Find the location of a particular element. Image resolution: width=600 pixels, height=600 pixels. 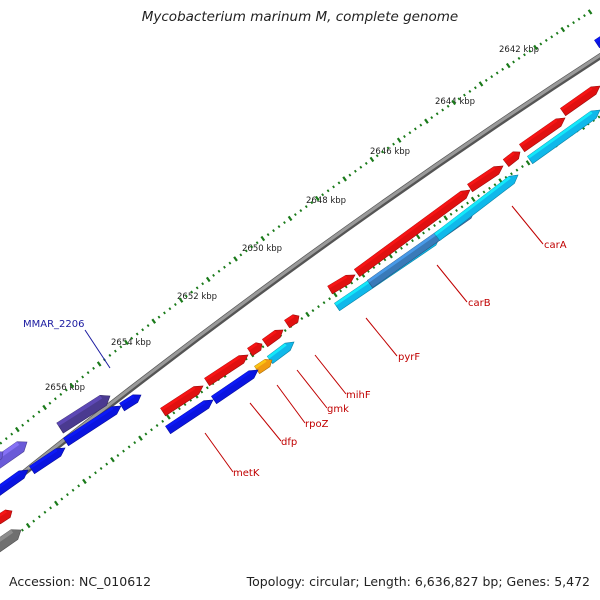

leader-pyrF is located at coordinates (381, 337).